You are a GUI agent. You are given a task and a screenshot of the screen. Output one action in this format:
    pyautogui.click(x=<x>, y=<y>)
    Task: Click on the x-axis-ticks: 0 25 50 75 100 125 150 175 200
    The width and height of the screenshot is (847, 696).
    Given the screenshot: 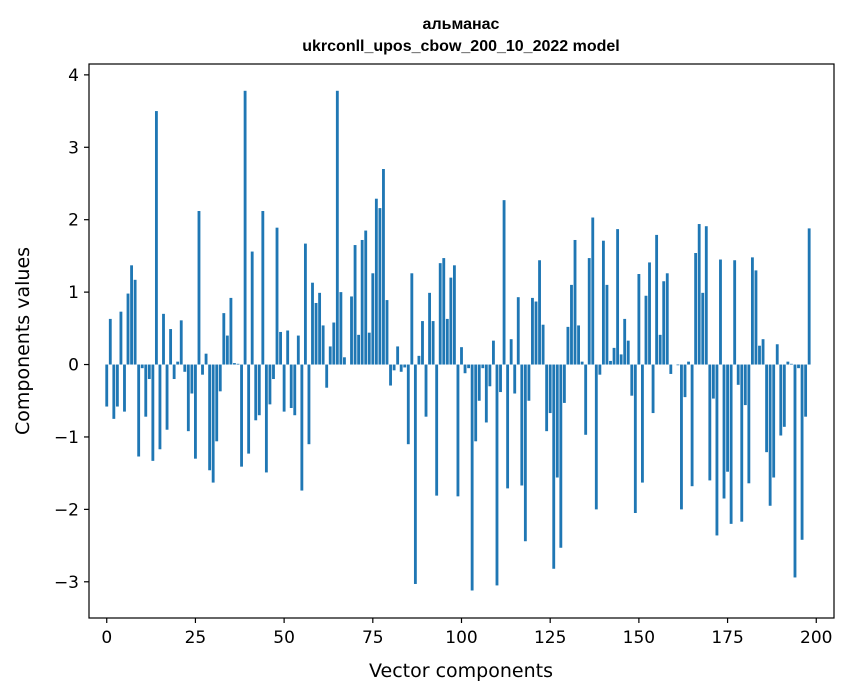 What is the action you would take?
    pyautogui.click(x=466, y=633)
    